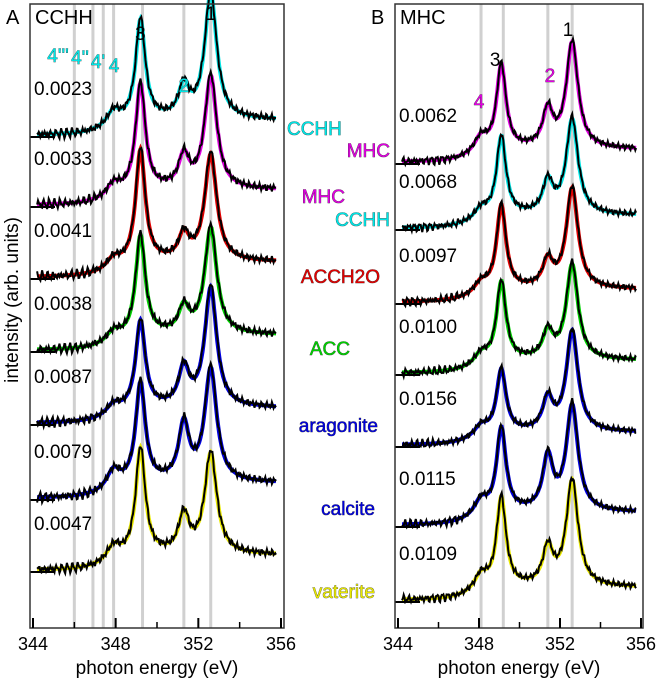  I want to click on trace-label-vaterite: vaterite, so click(344, 592).